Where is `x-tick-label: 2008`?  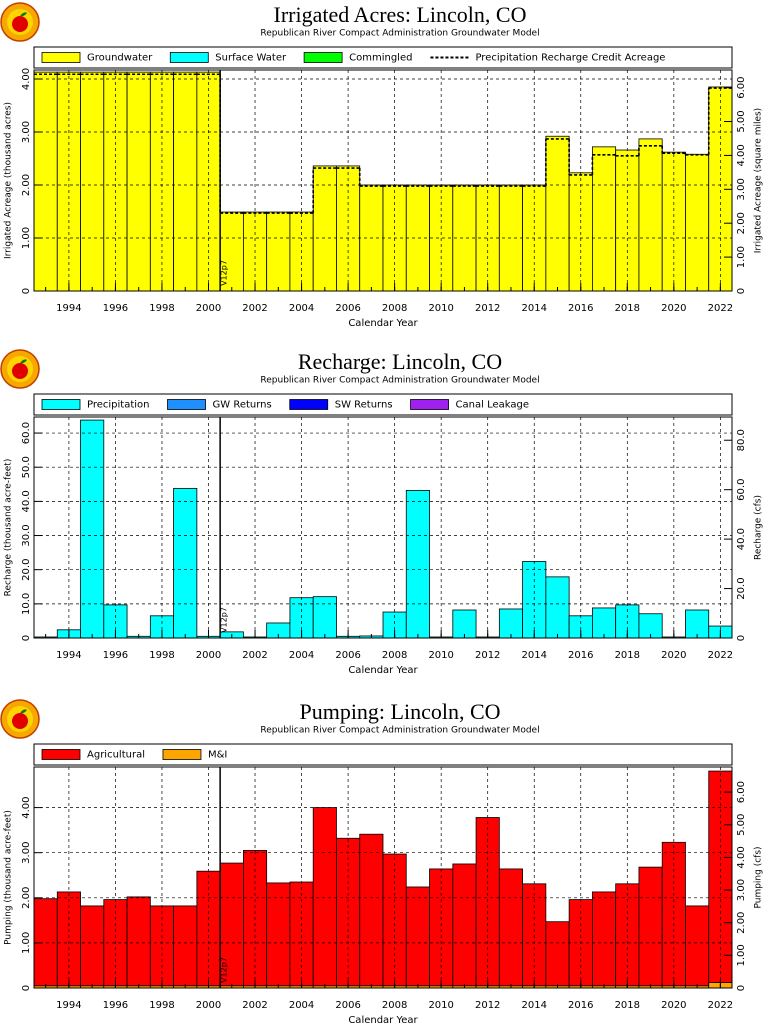 x-tick-label: 2008 is located at coordinates (394, 308).